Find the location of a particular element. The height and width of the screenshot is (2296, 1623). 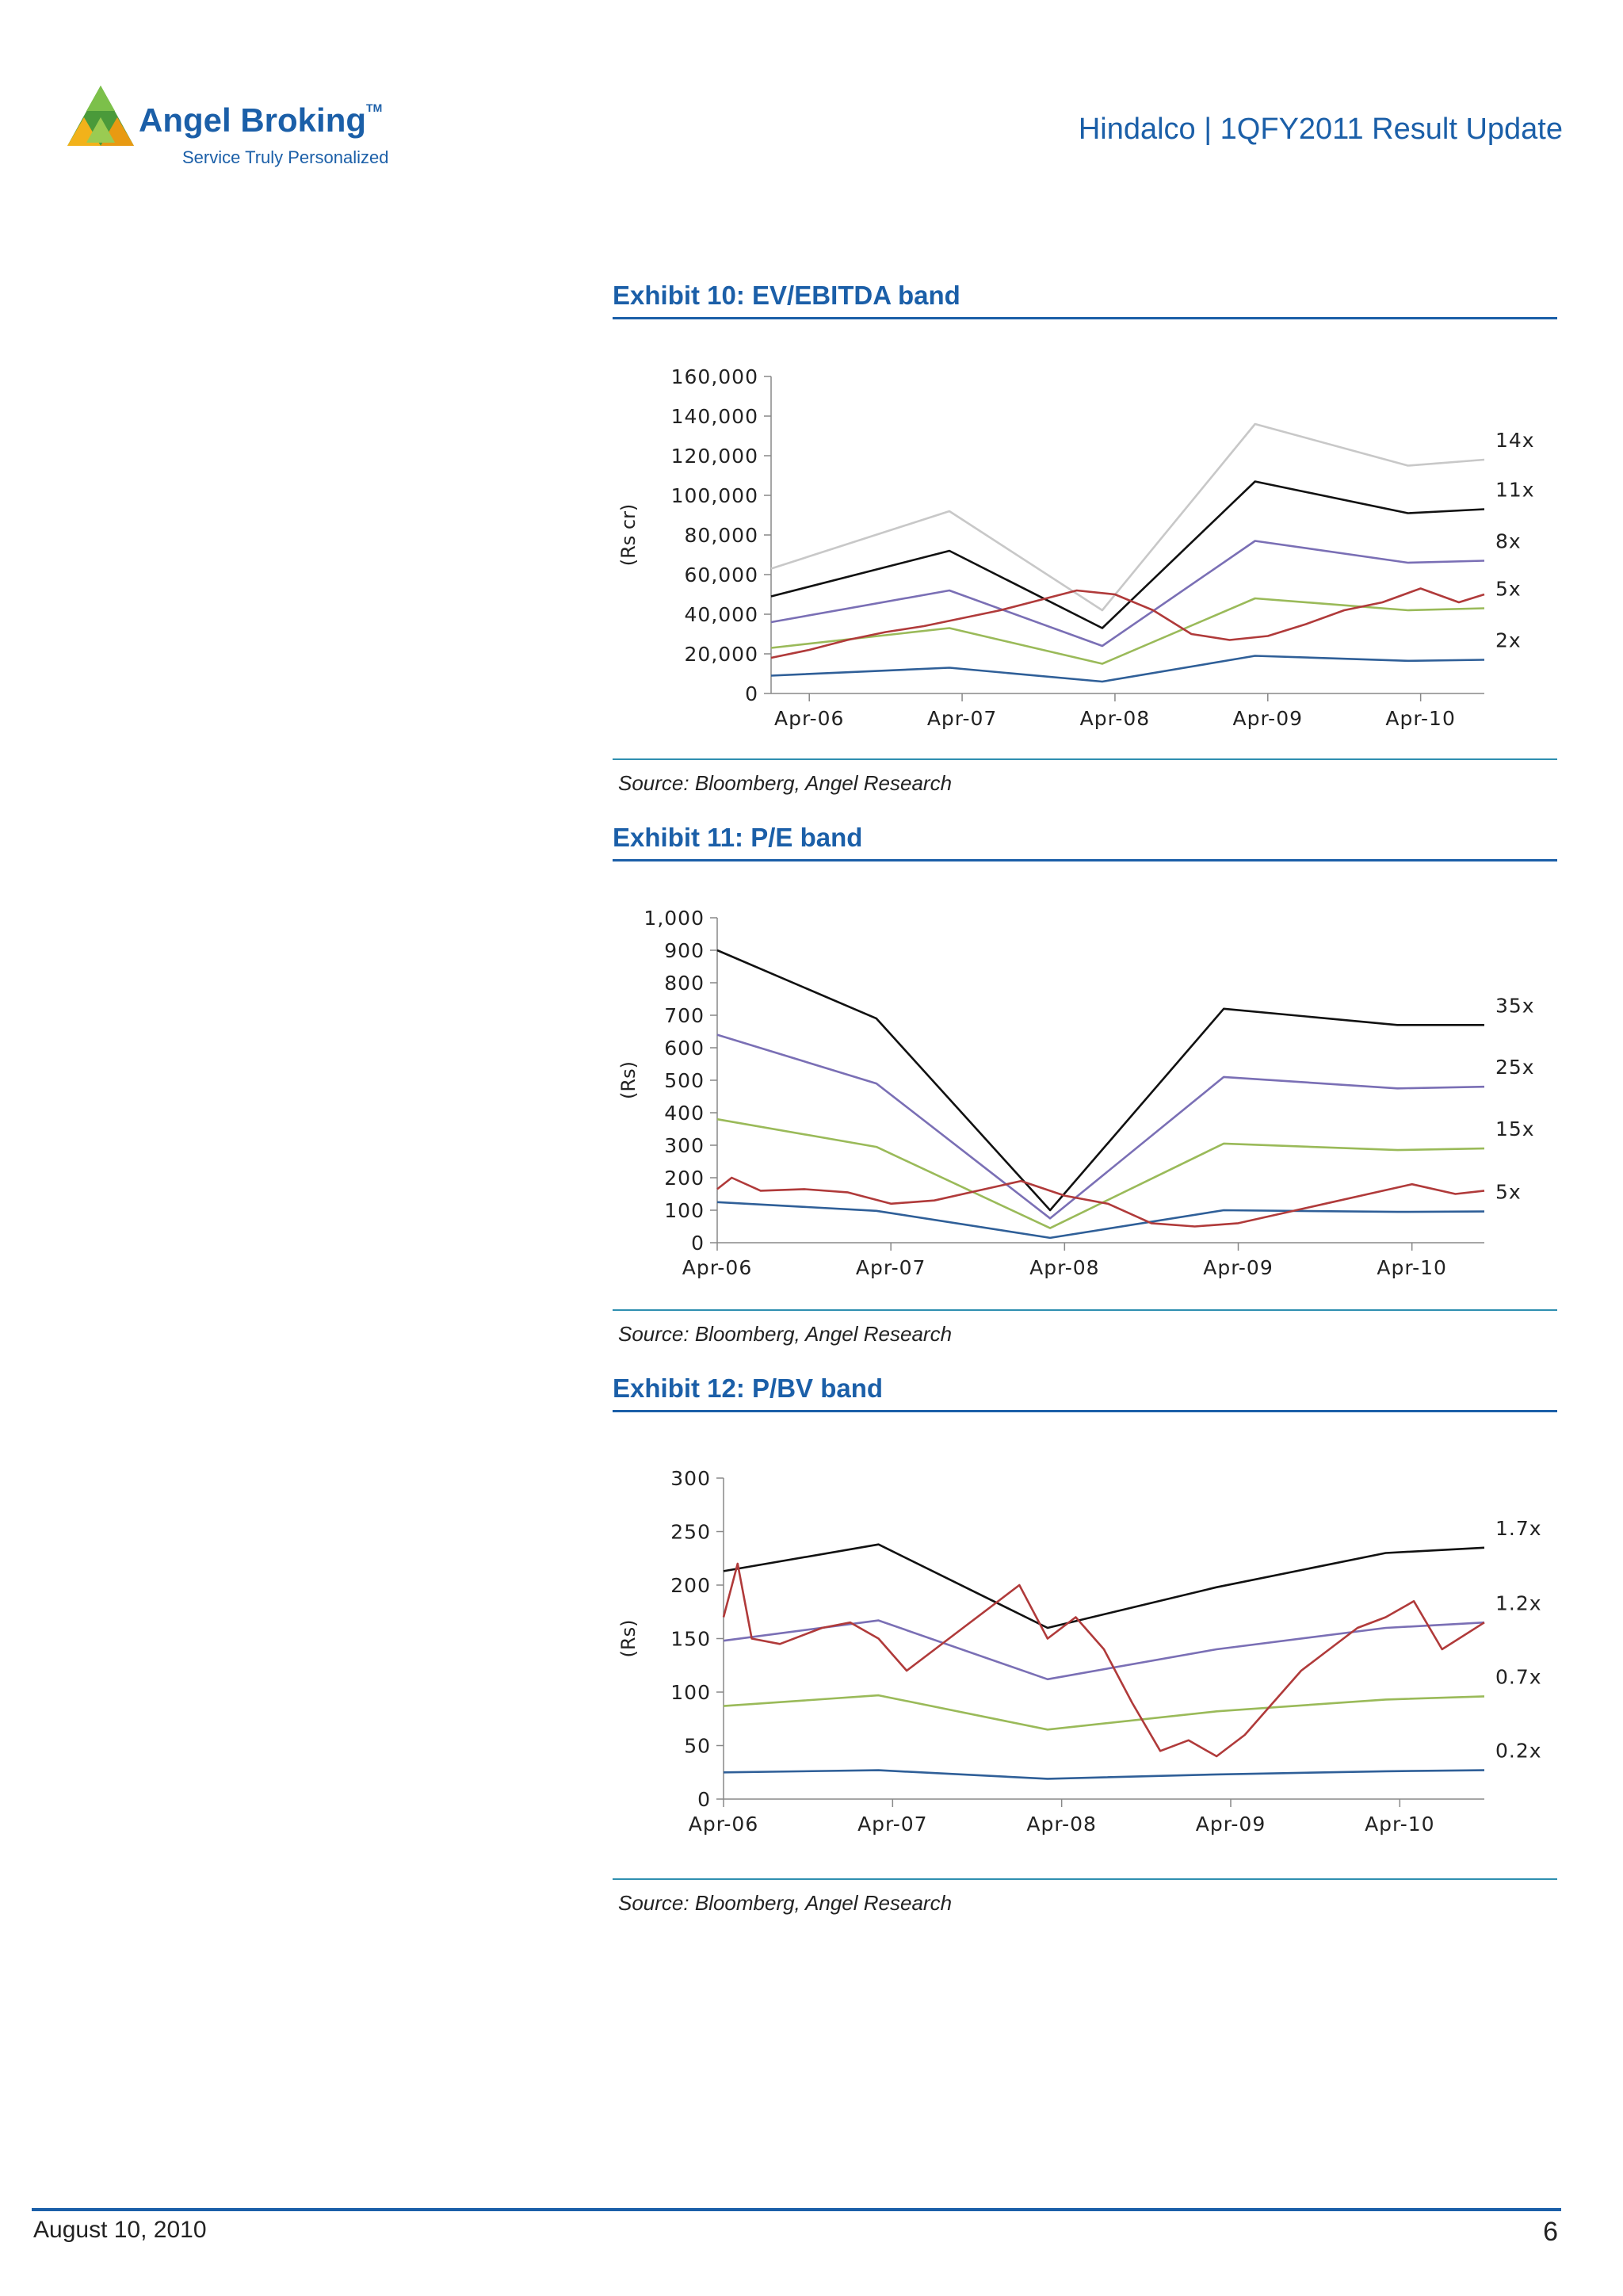

series-end-label: 1.2x is located at coordinates (1518, 1602).